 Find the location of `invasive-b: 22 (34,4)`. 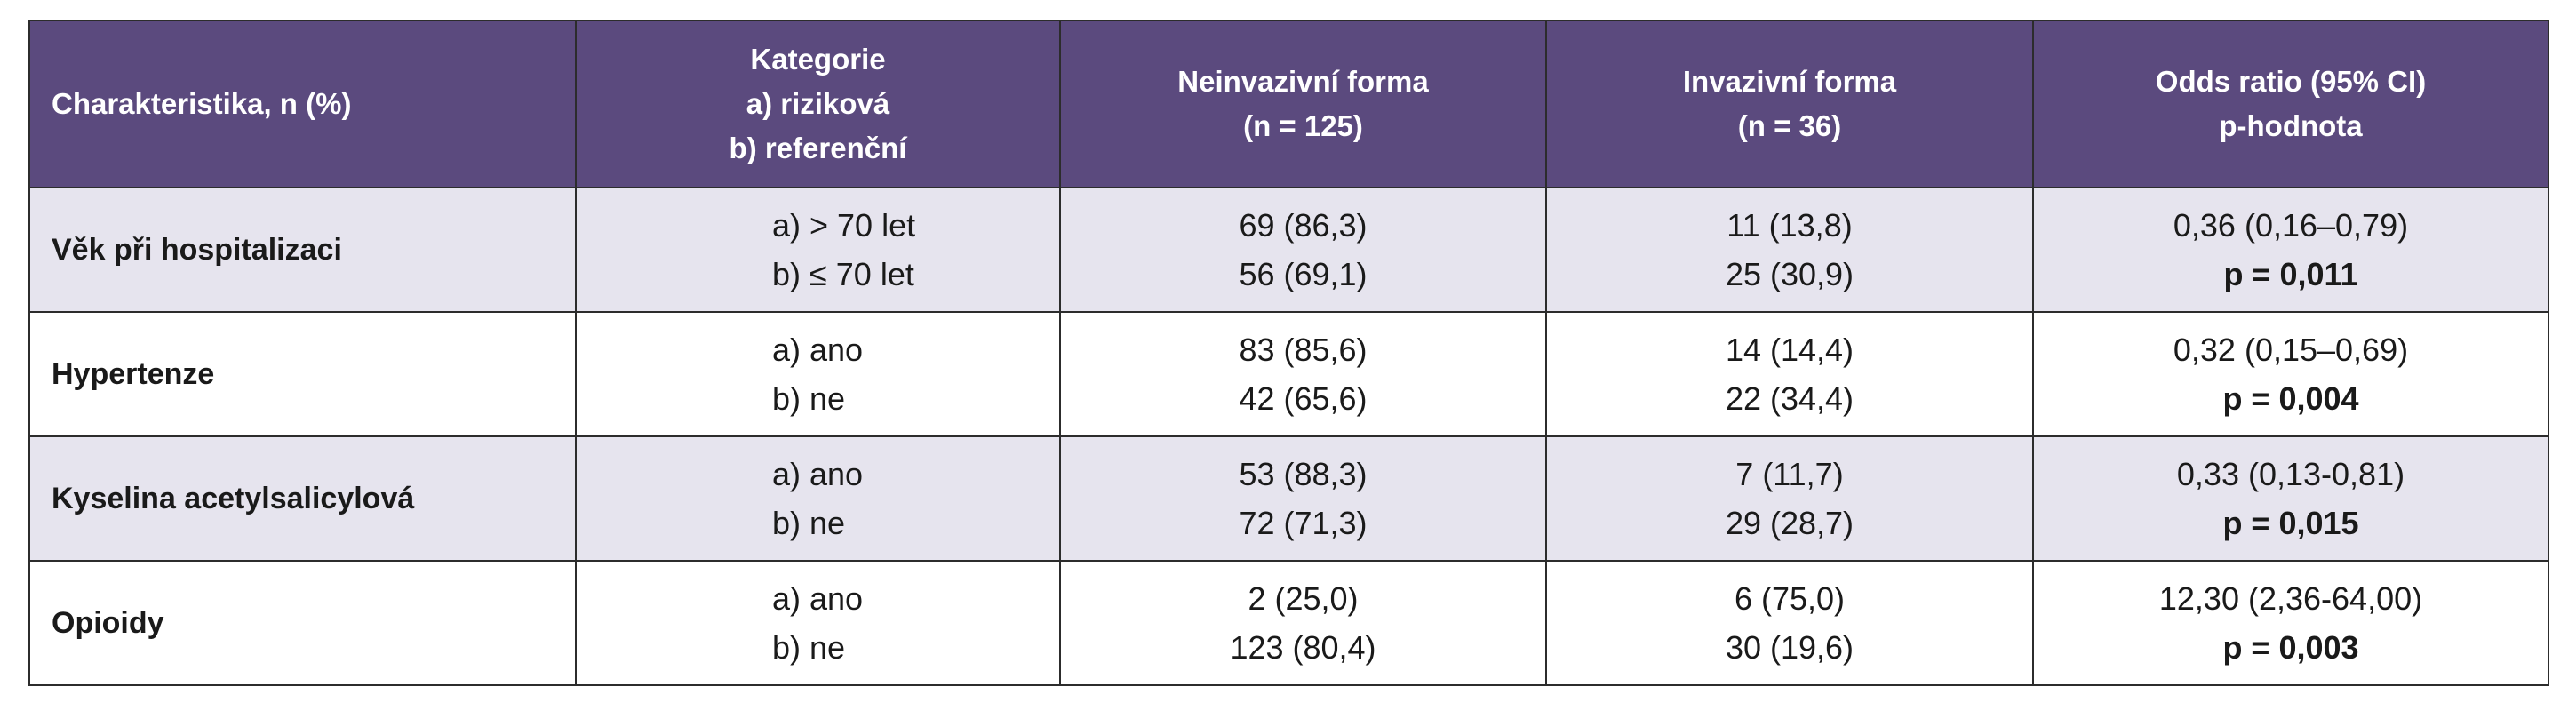

invasive-b: 22 (34,4) is located at coordinates (1790, 398).